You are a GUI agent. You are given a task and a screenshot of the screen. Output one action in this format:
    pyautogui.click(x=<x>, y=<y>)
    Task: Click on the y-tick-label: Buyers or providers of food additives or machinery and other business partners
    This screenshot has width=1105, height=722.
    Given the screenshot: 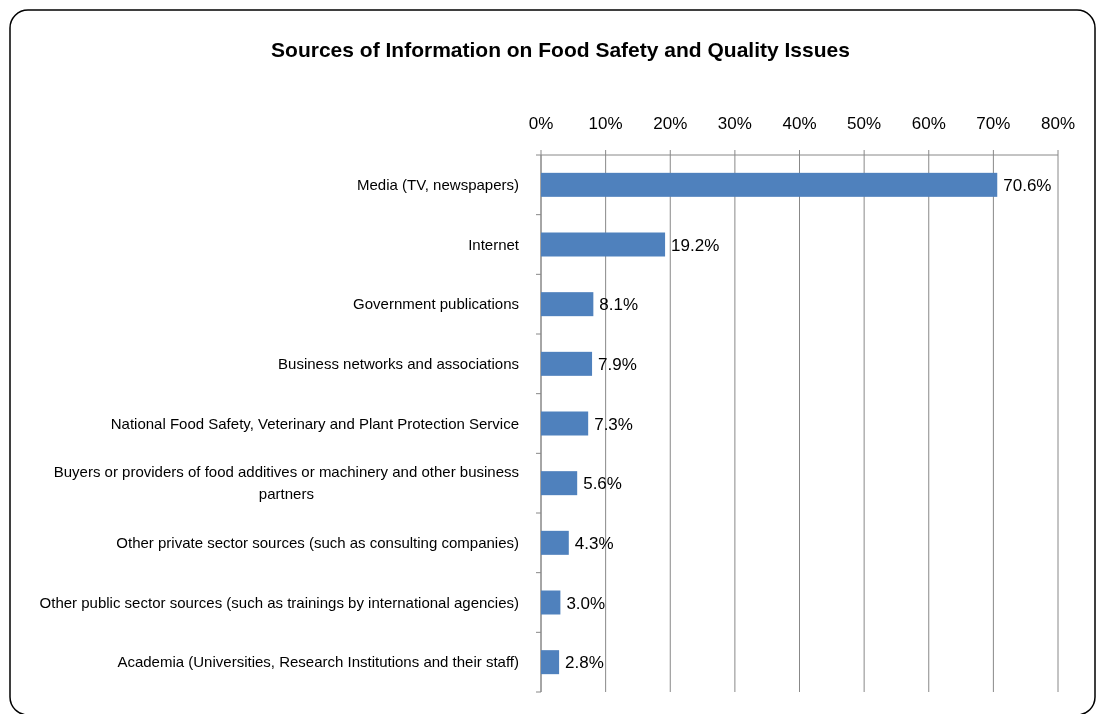 What is the action you would take?
    pyautogui.click(x=286, y=483)
    